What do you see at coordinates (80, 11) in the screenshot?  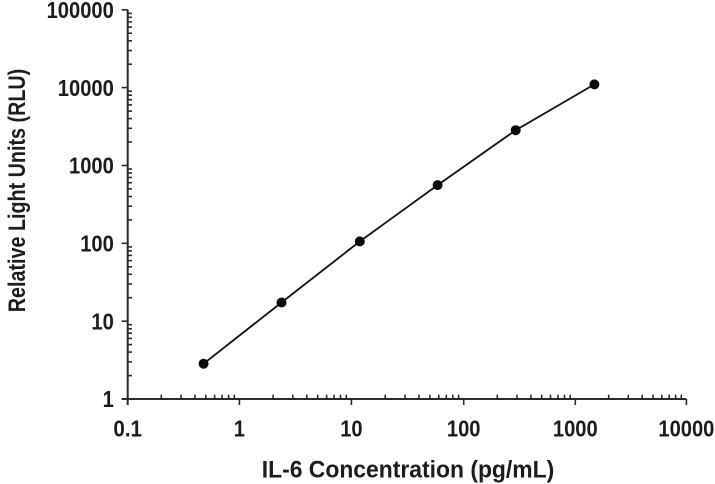 I see `svg-text: 100000` at bounding box center [80, 11].